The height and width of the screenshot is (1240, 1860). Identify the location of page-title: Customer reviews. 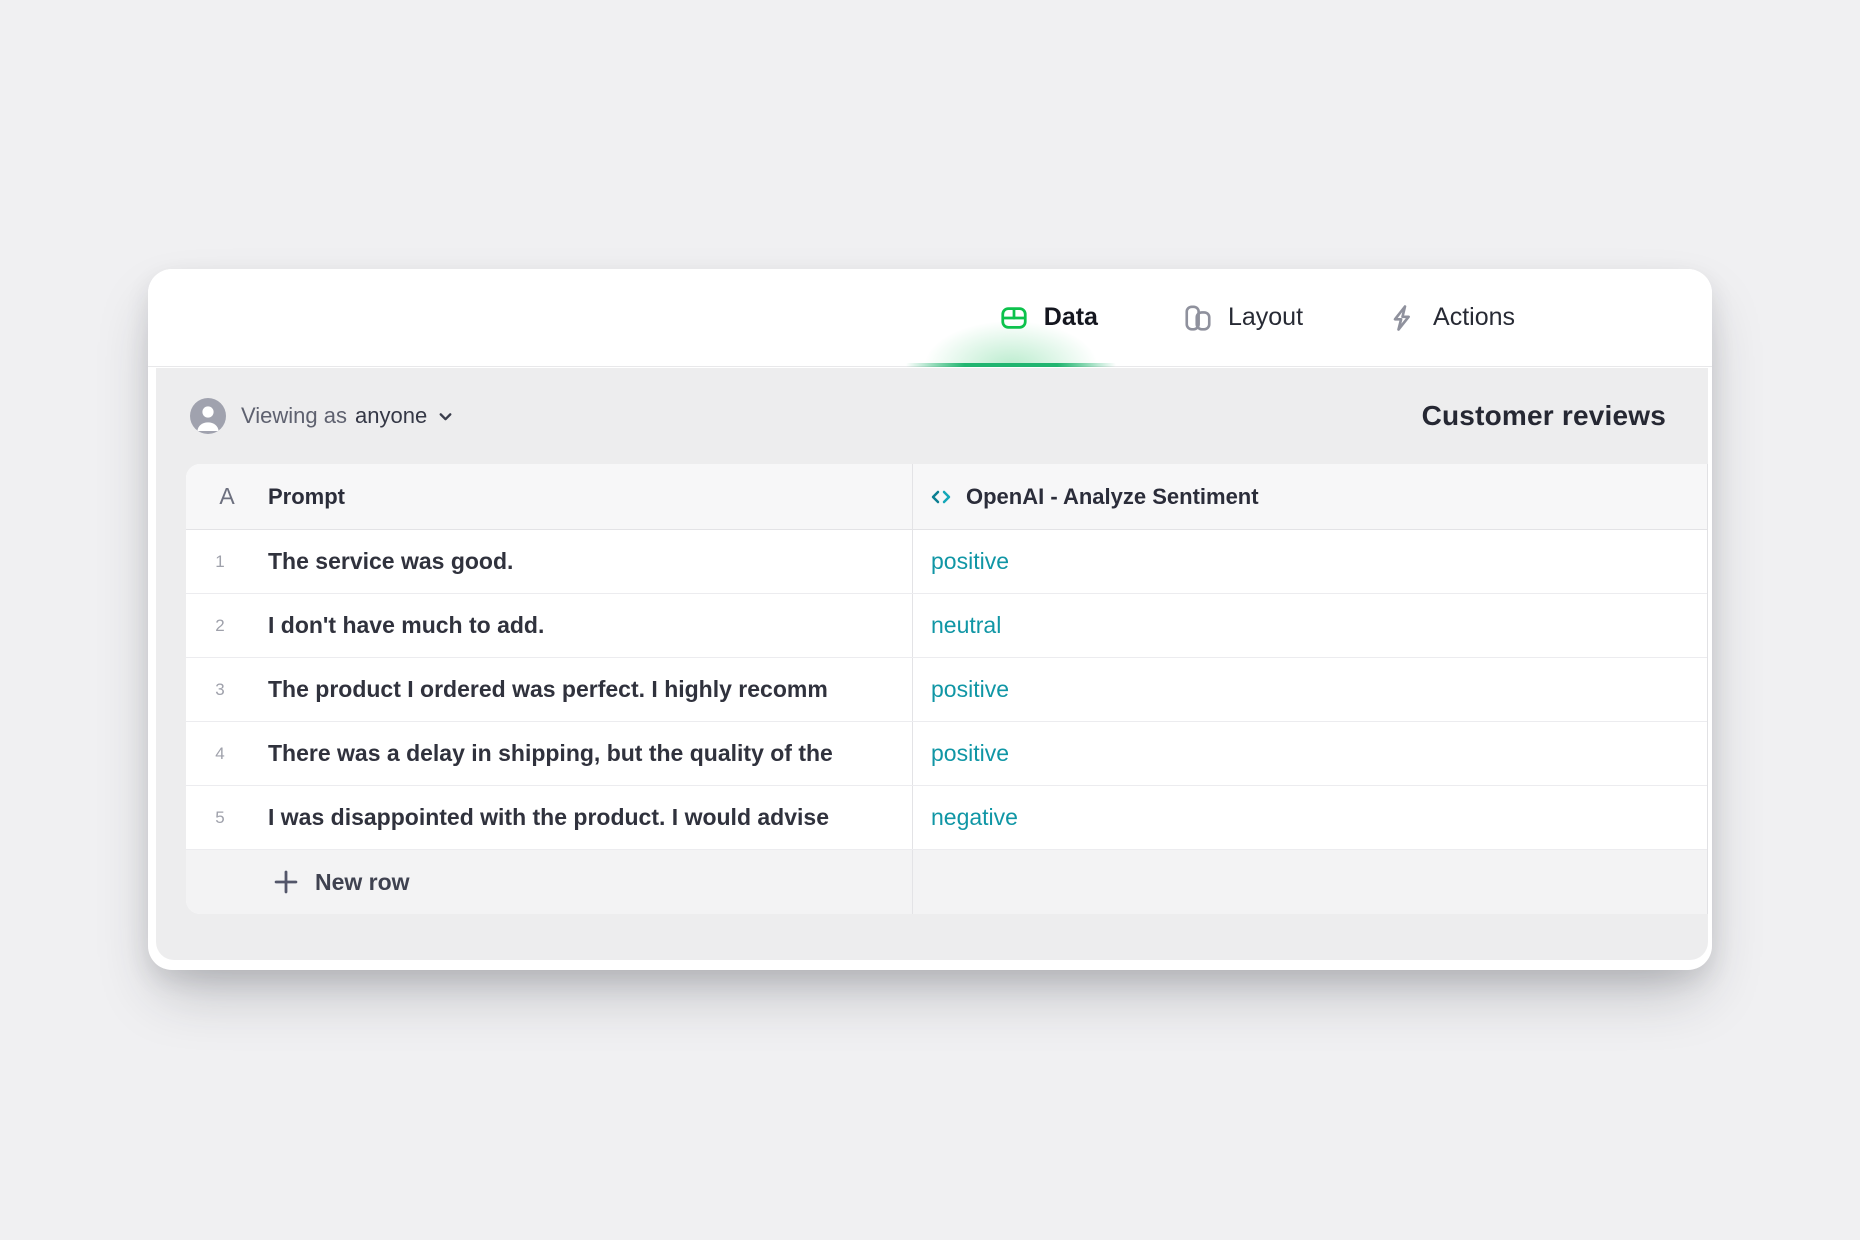
(1543, 415).